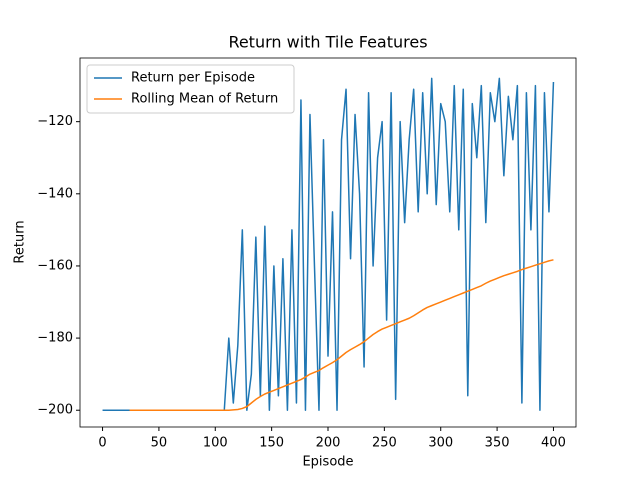 The height and width of the screenshot is (480, 640). Describe the element at coordinates (327, 42) in the screenshot. I see `chart-title: Return with Tile Features` at that location.